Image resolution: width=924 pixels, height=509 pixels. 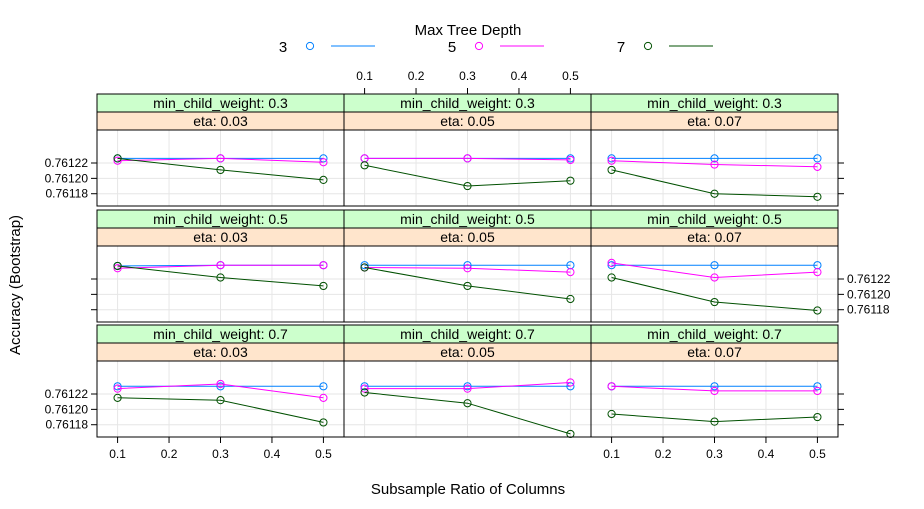 What do you see at coordinates (468, 489) in the screenshot?
I see `x-axis-label: Subsample Ratio of Columns` at bounding box center [468, 489].